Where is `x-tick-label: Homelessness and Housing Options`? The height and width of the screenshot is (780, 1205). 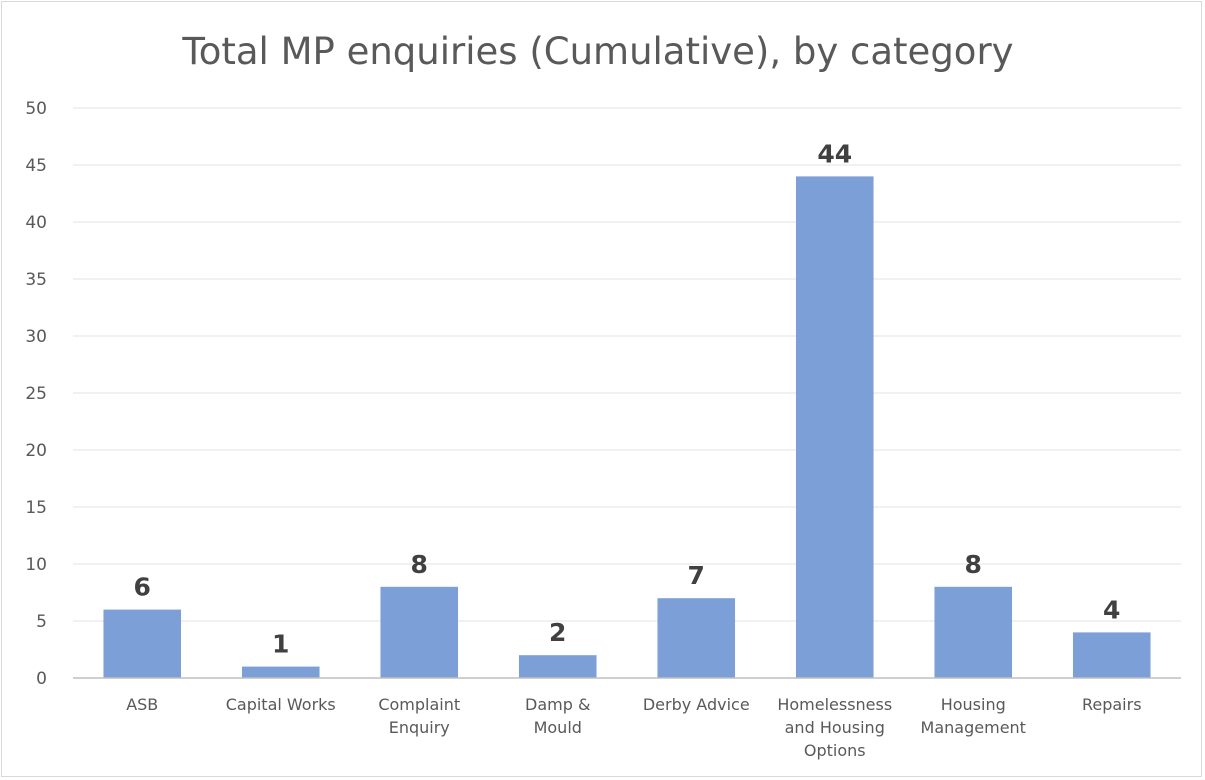
x-tick-label: Homelessness and Housing Options is located at coordinates (834, 727).